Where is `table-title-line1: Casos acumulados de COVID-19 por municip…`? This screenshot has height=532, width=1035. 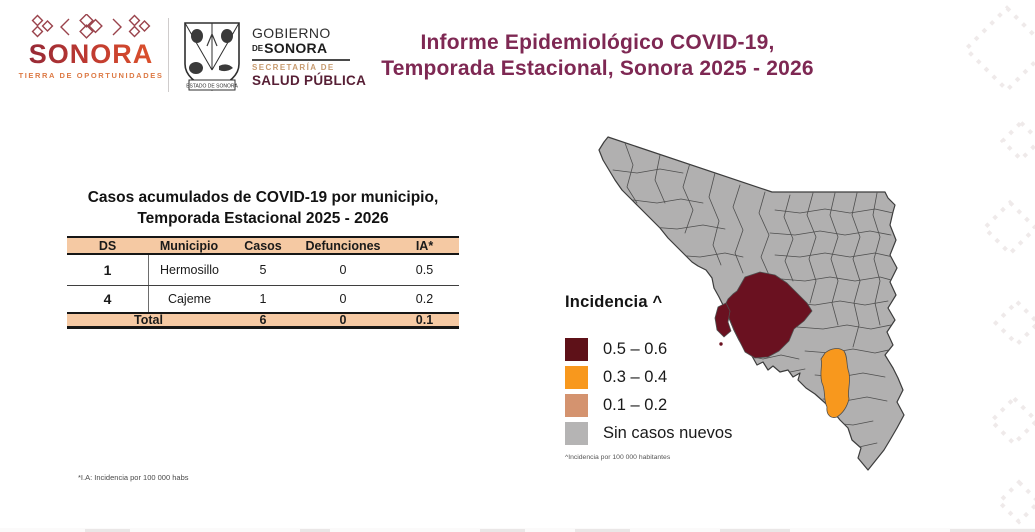 table-title-line1: Casos acumulados de COVID-19 por municip… is located at coordinates (263, 197).